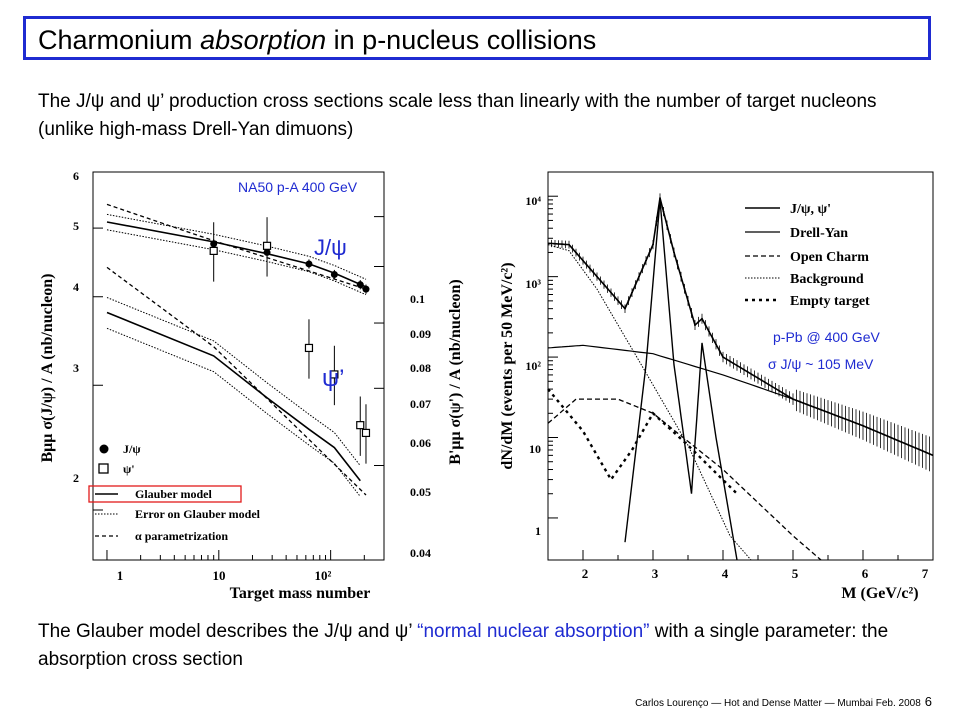  Describe the element at coordinates (740, 400) in the screenshot. I see `series-drellyan-line` at that location.